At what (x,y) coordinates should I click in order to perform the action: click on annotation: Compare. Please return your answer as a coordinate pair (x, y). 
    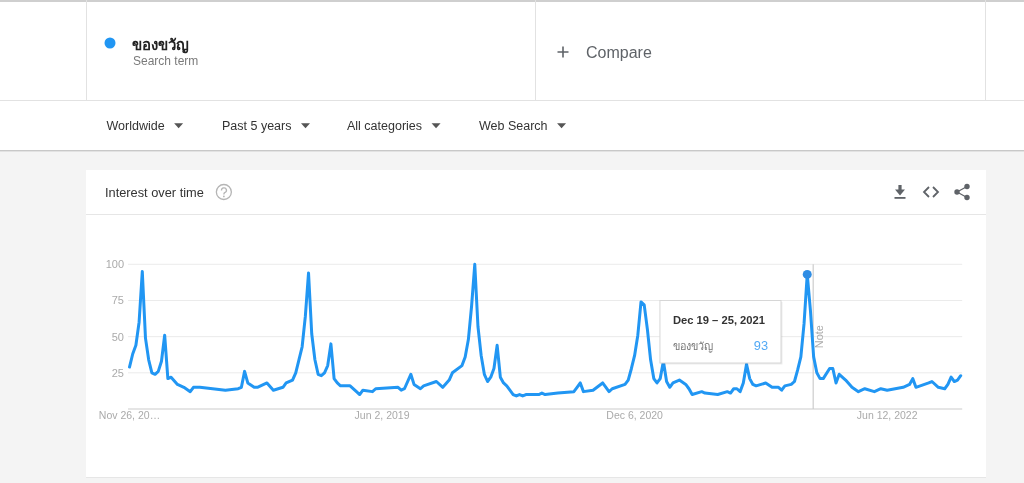
    Looking at the image, I should click on (619, 52).